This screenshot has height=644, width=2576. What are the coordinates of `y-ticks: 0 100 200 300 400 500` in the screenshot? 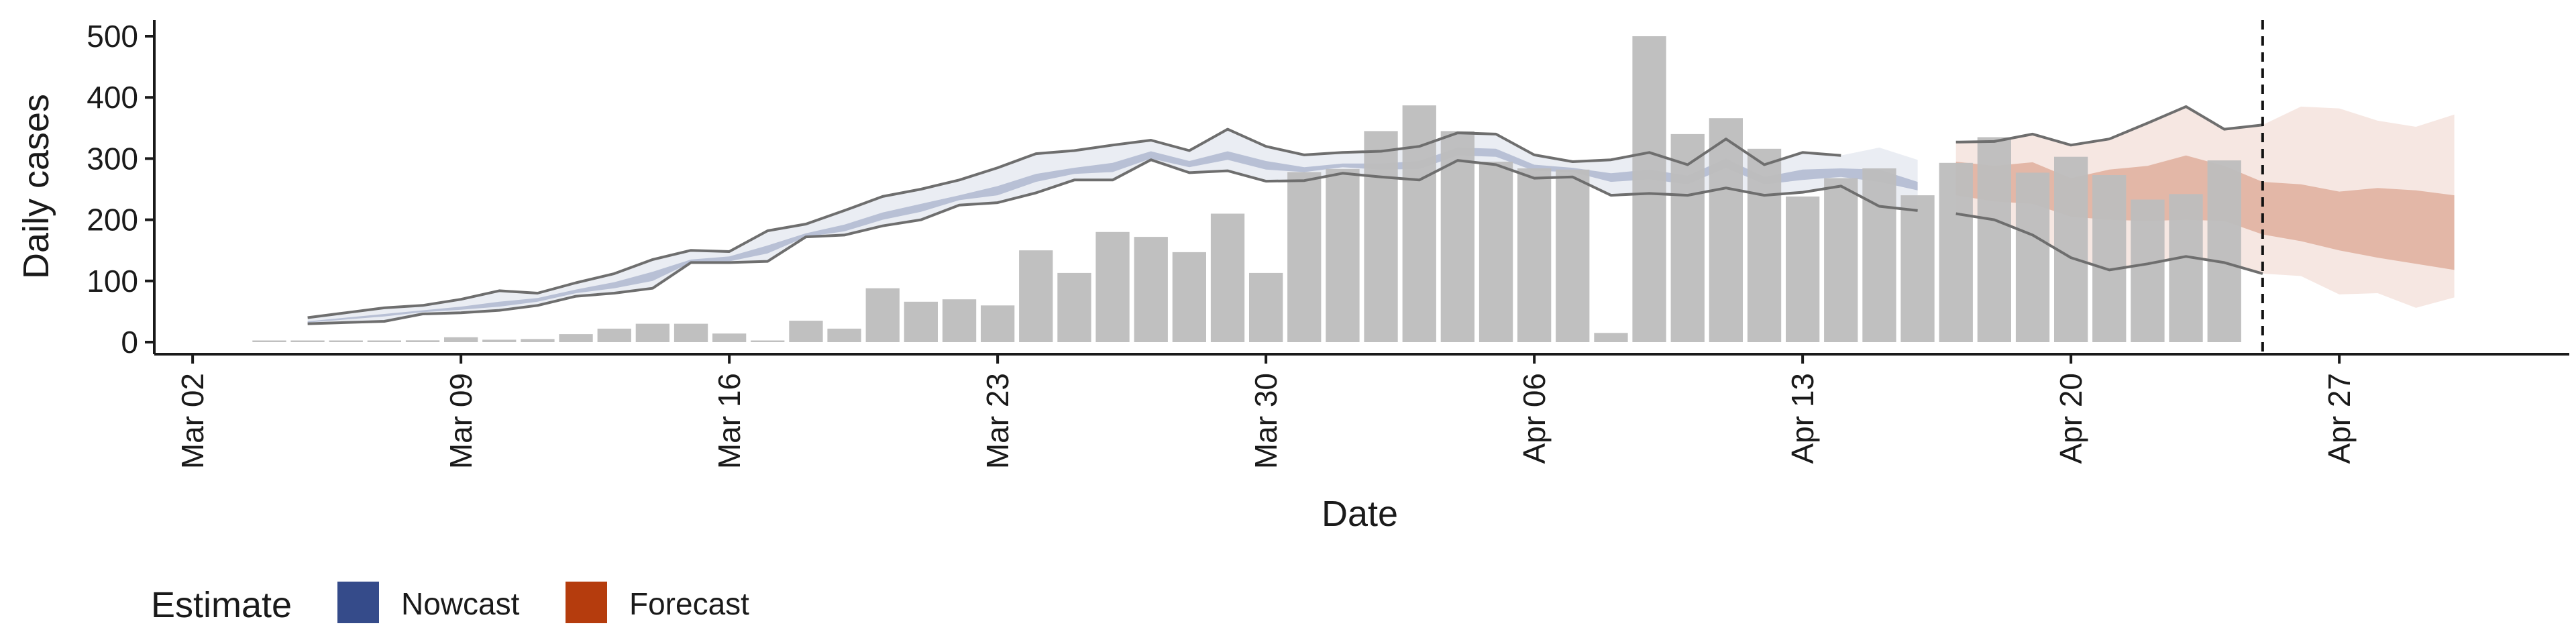 It's located at (120, 189).